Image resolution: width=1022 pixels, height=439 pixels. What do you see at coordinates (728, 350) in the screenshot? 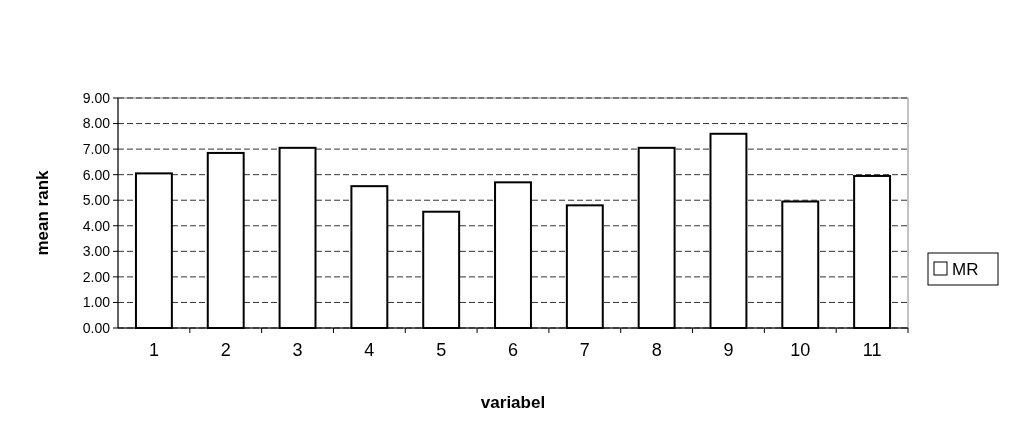
I see `x-tick-label: 9` at bounding box center [728, 350].